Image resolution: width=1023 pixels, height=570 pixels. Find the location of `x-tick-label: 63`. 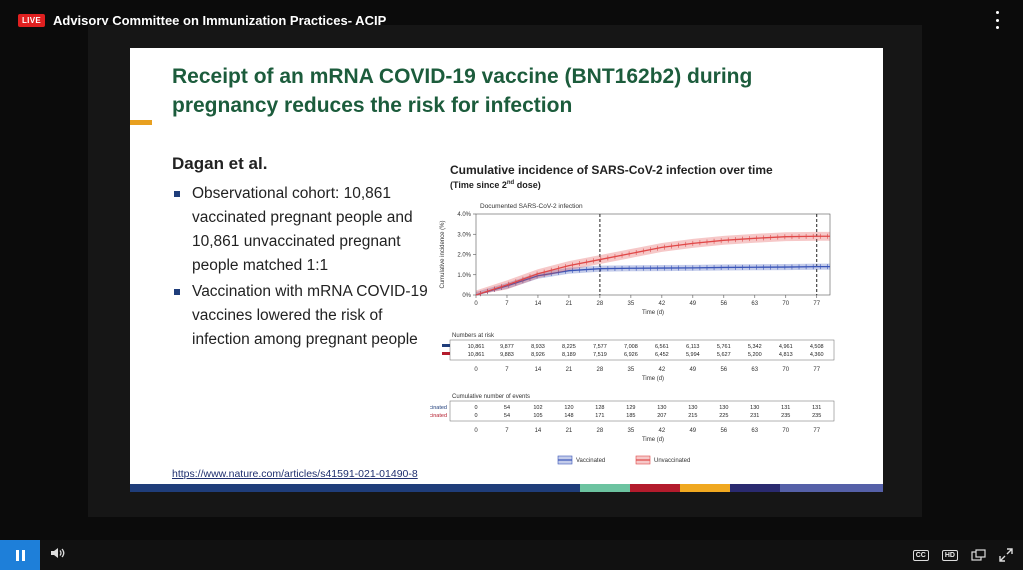

x-tick-label: 63 is located at coordinates (754, 304).